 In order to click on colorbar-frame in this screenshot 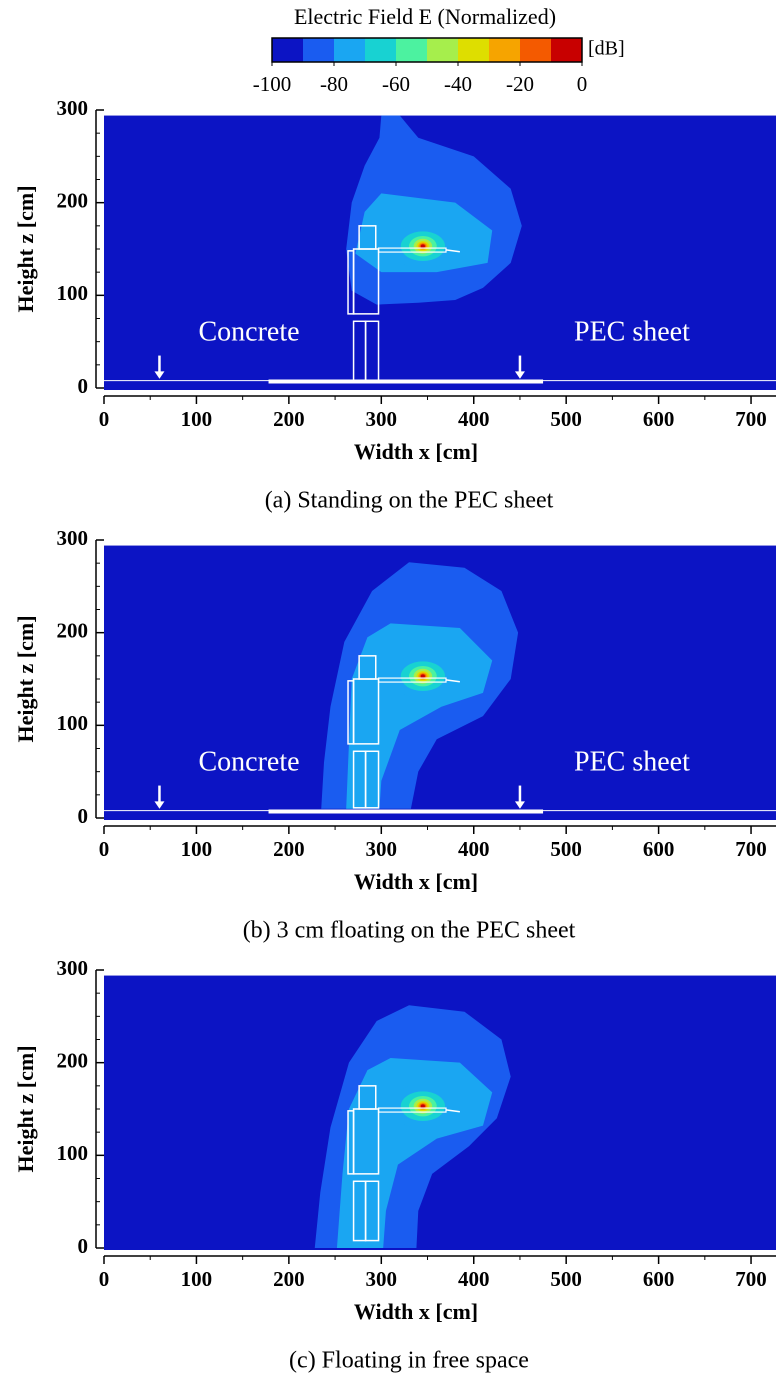, I will do `click(427, 50)`.